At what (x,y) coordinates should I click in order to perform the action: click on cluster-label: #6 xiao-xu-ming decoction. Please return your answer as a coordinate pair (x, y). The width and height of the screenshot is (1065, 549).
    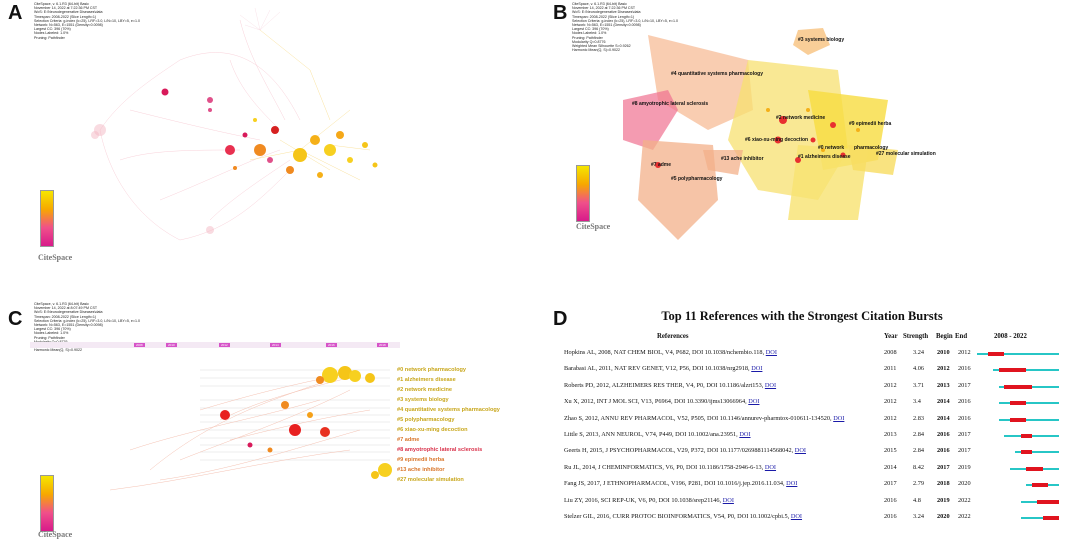
    Looking at the image, I should click on (777, 140).